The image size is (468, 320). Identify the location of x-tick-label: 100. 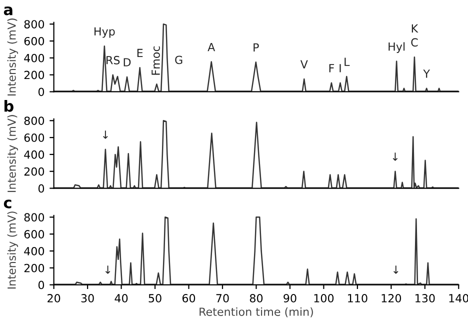
(324, 298).